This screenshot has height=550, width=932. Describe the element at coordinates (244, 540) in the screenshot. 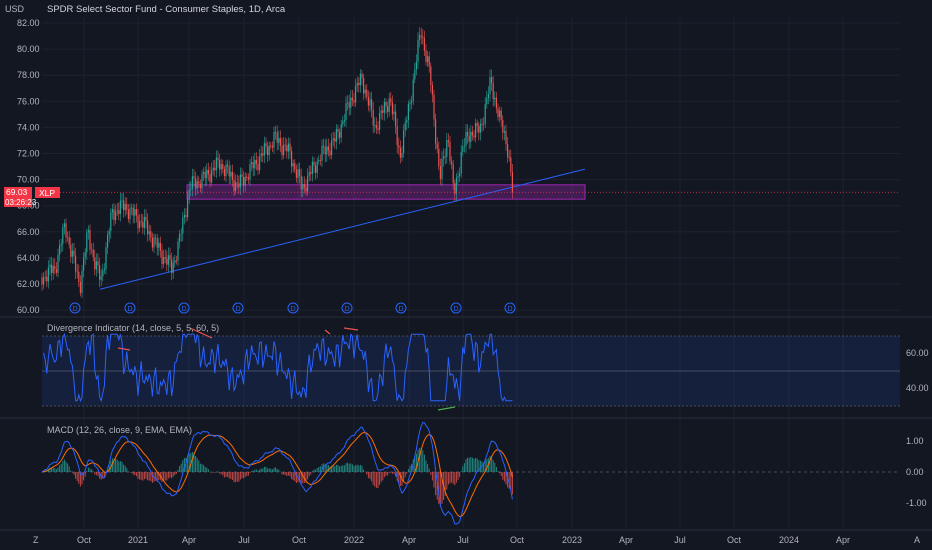

I see `time-tick-label: Jul` at that location.